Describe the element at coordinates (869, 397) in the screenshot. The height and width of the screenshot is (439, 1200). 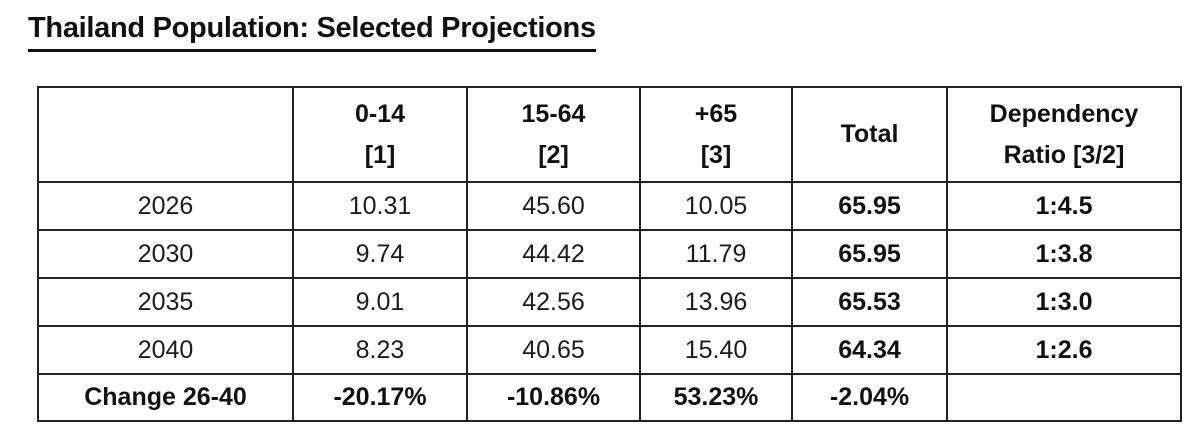
I see `cell-change-total: -2.04%` at that location.